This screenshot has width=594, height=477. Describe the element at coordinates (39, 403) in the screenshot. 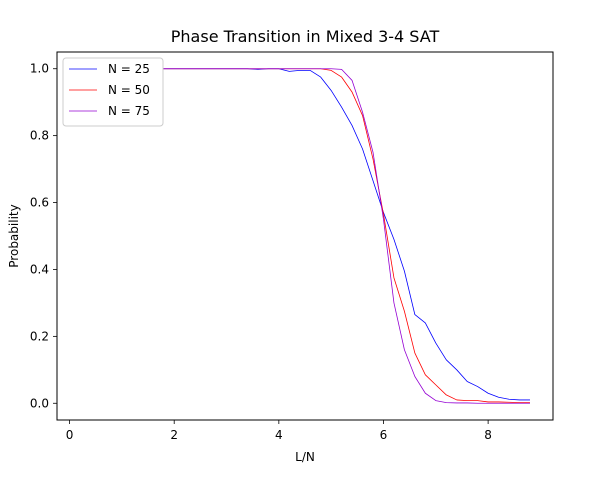

I see `y-tick-label: 0.0` at that location.